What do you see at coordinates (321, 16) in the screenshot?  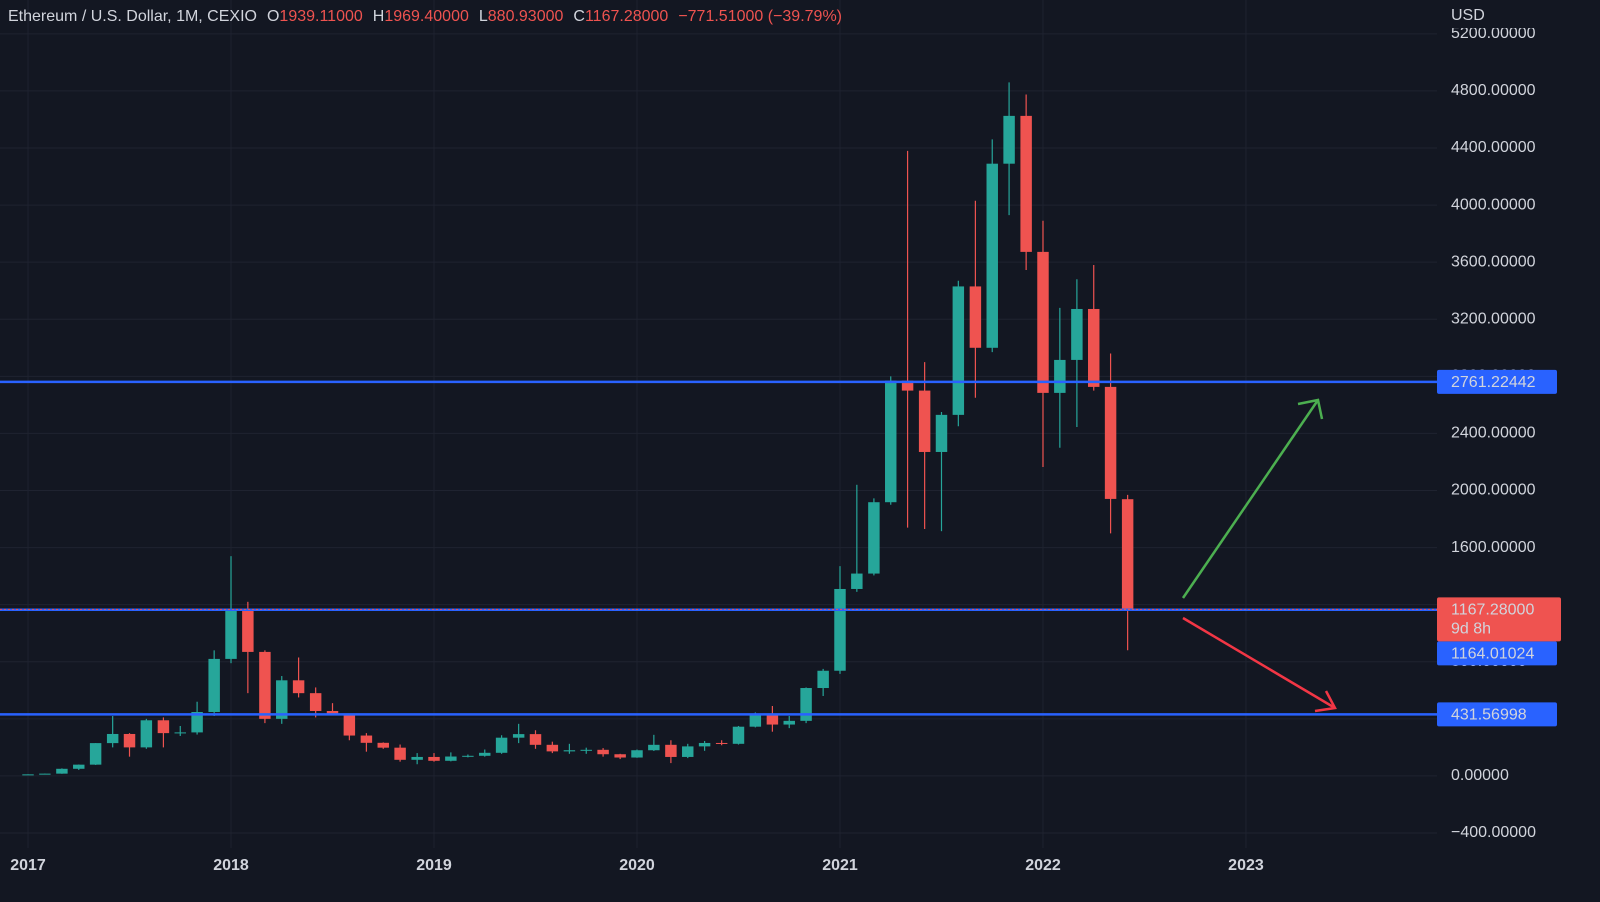 I see `ohlc-value: 1939.11000` at bounding box center [321, 16].